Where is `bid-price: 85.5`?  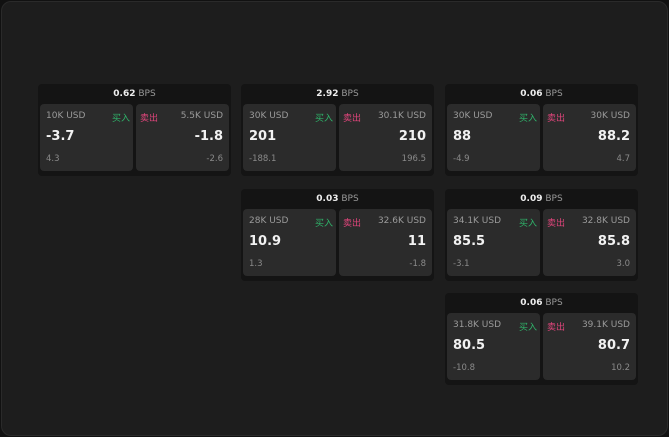 bid-price: 85.5 is located at coordinates (469, 241).